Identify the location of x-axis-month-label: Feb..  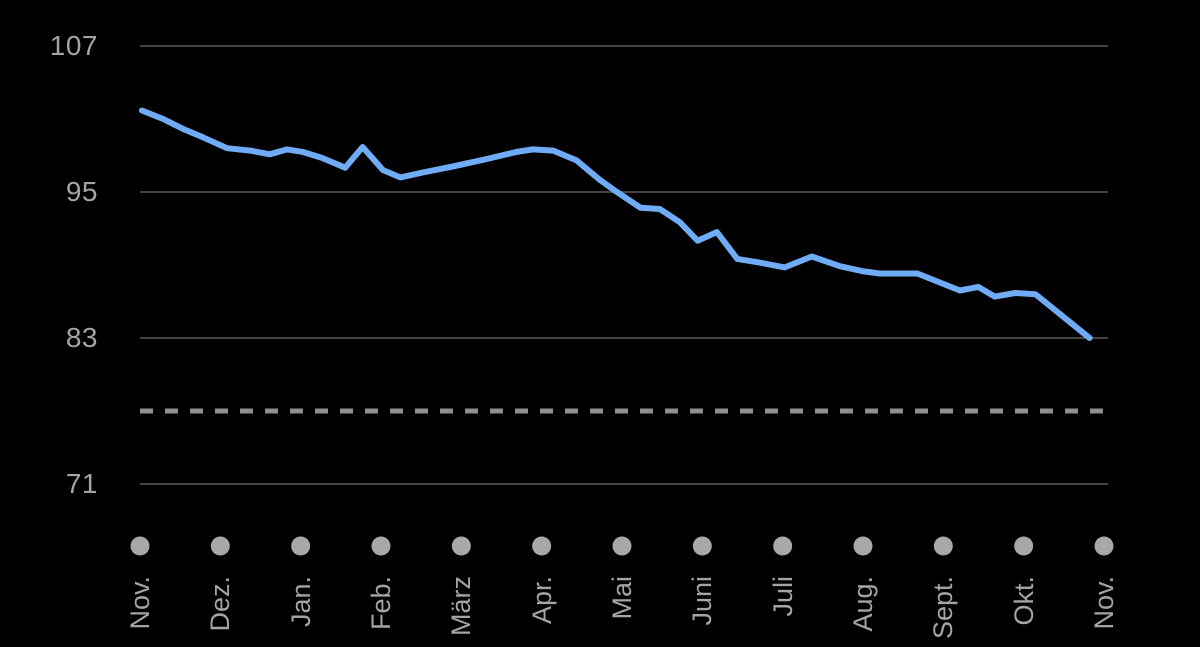
(381, 603).